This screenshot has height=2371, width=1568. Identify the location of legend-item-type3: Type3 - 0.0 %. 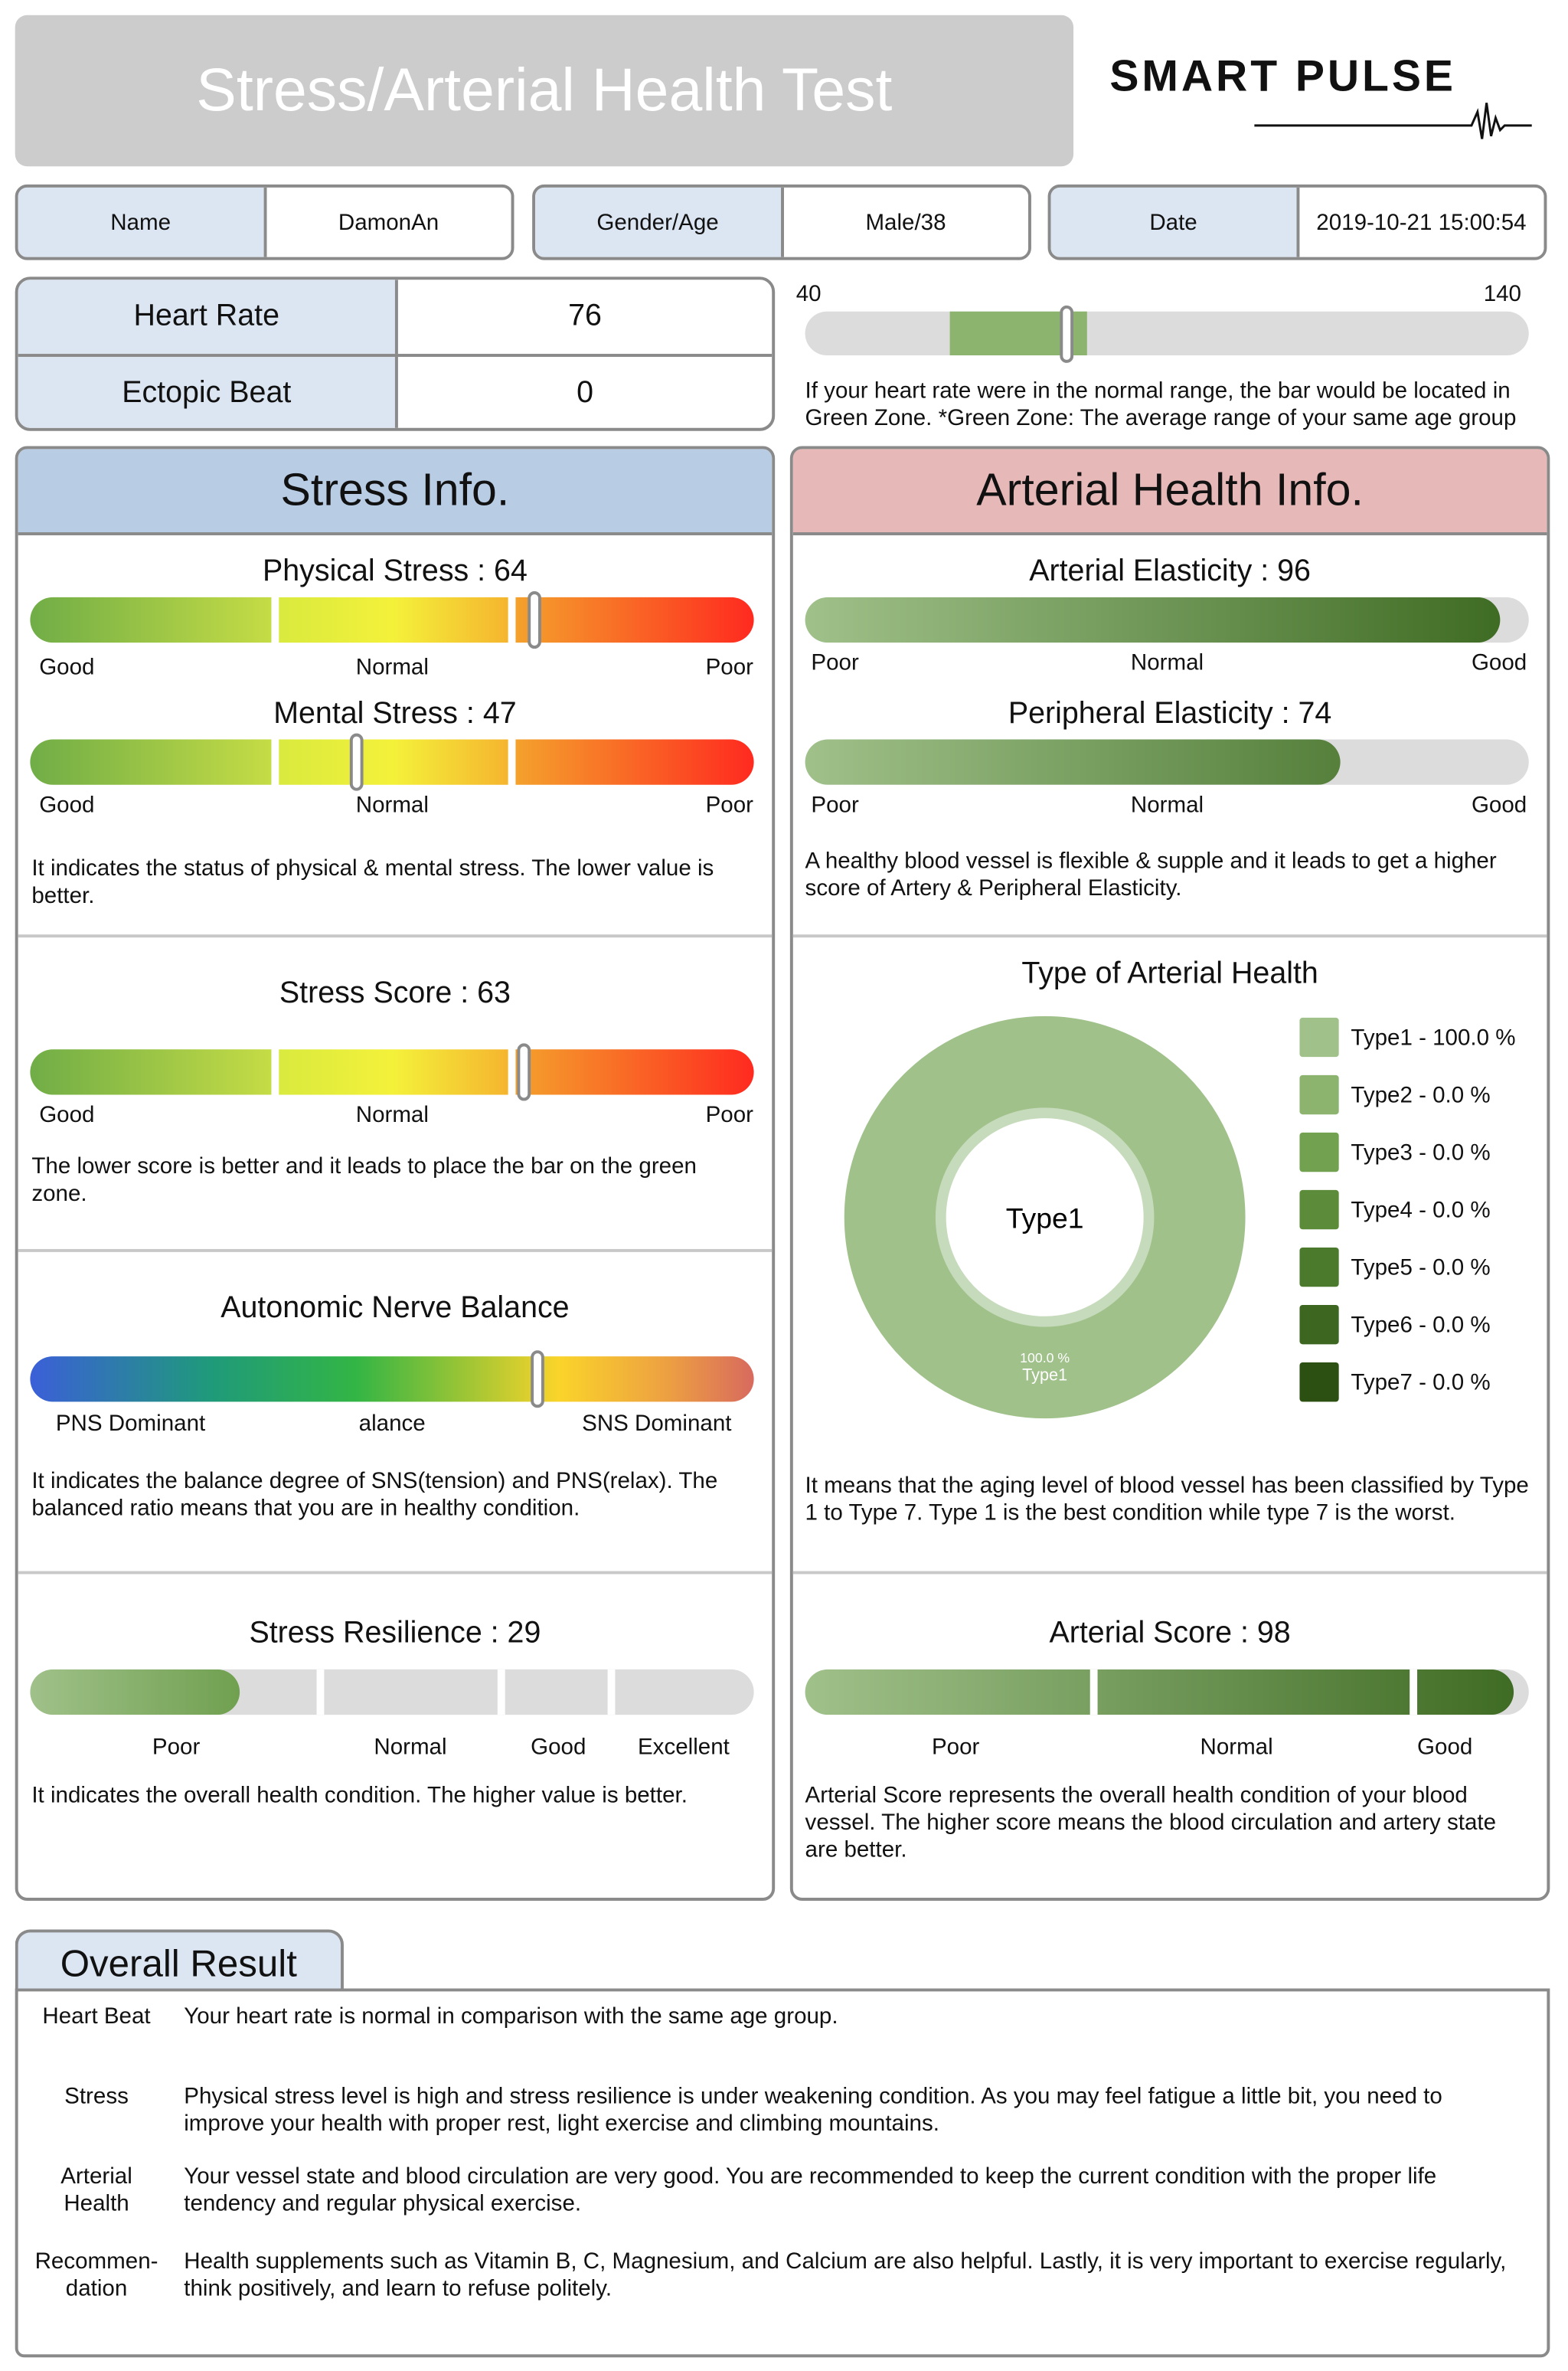
(1395, 1152).